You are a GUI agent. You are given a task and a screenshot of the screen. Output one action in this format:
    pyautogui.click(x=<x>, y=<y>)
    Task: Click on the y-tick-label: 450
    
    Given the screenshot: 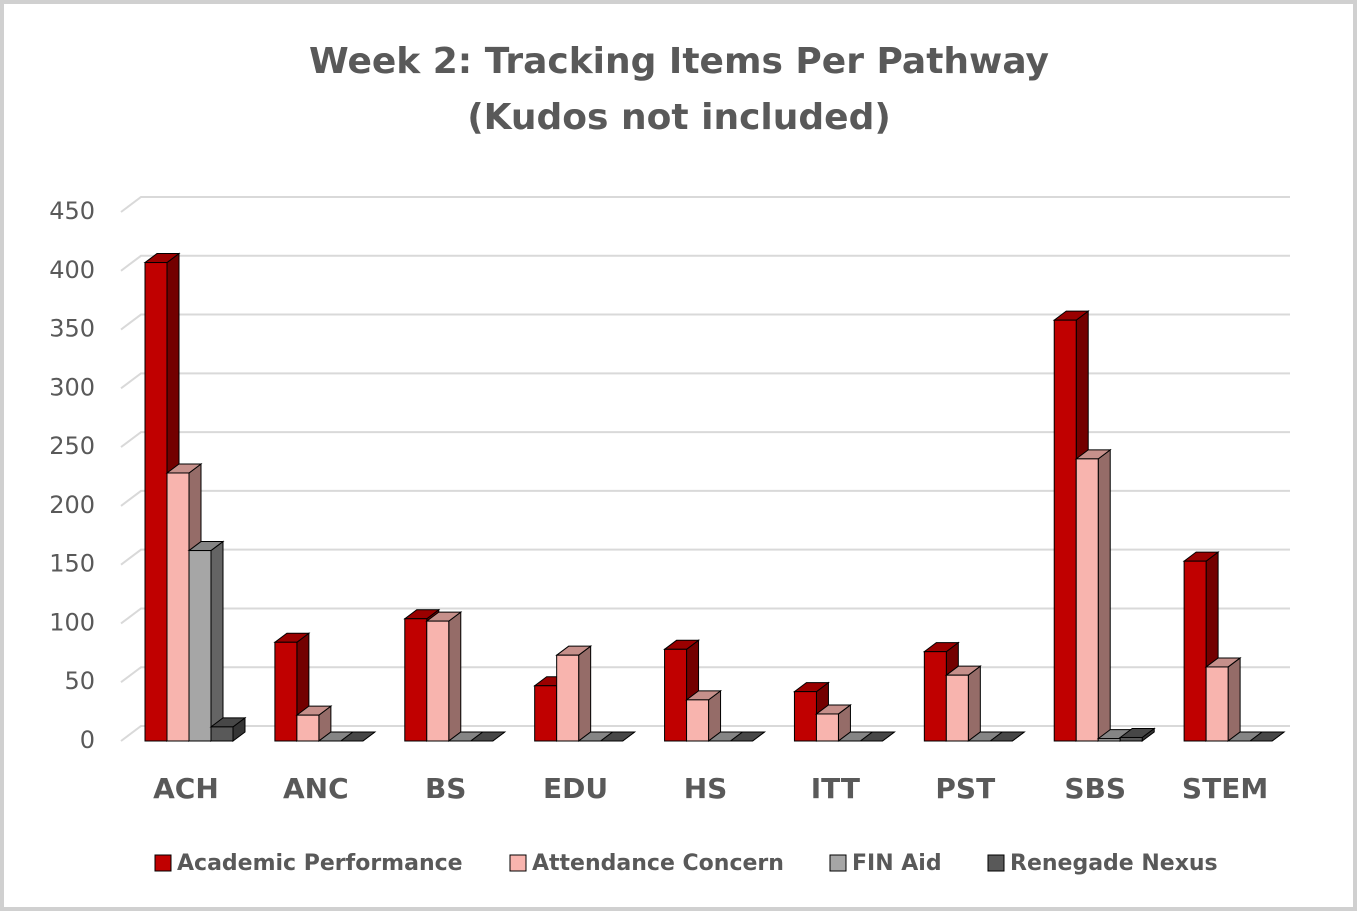 What is the action you would take?
    pyautogui.click(x=72, y=211)
    